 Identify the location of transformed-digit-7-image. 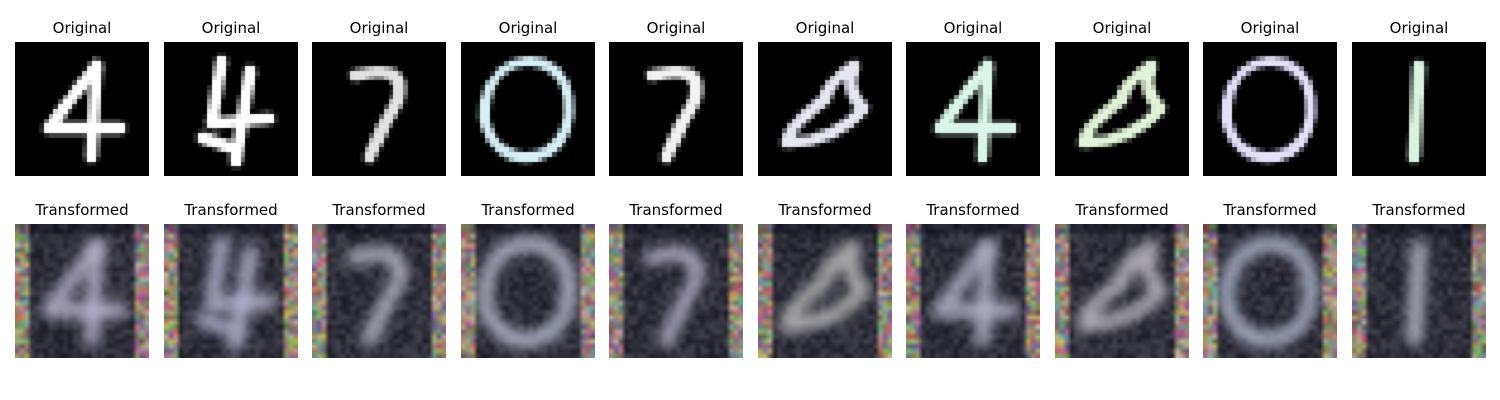
(379, 291).